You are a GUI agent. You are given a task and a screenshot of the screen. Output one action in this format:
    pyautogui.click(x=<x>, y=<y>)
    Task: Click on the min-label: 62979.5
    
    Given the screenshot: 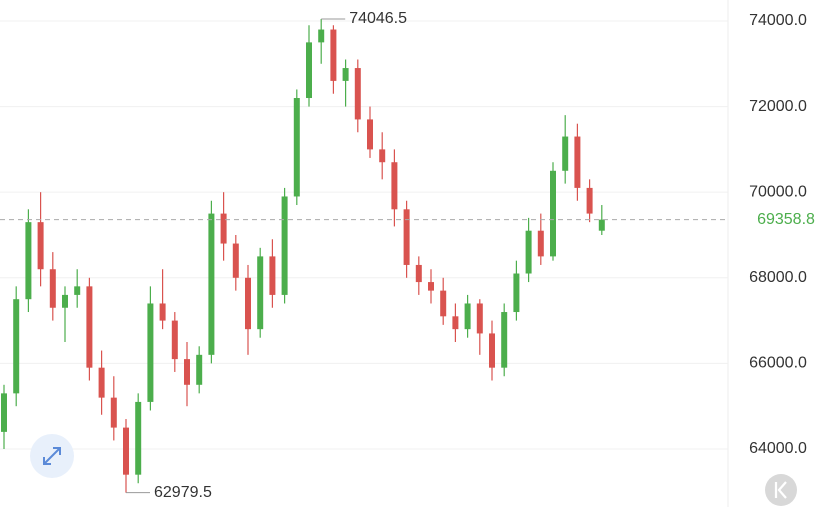 What is the action you would take?
    pyautogui.click(x=183, y=492)
    